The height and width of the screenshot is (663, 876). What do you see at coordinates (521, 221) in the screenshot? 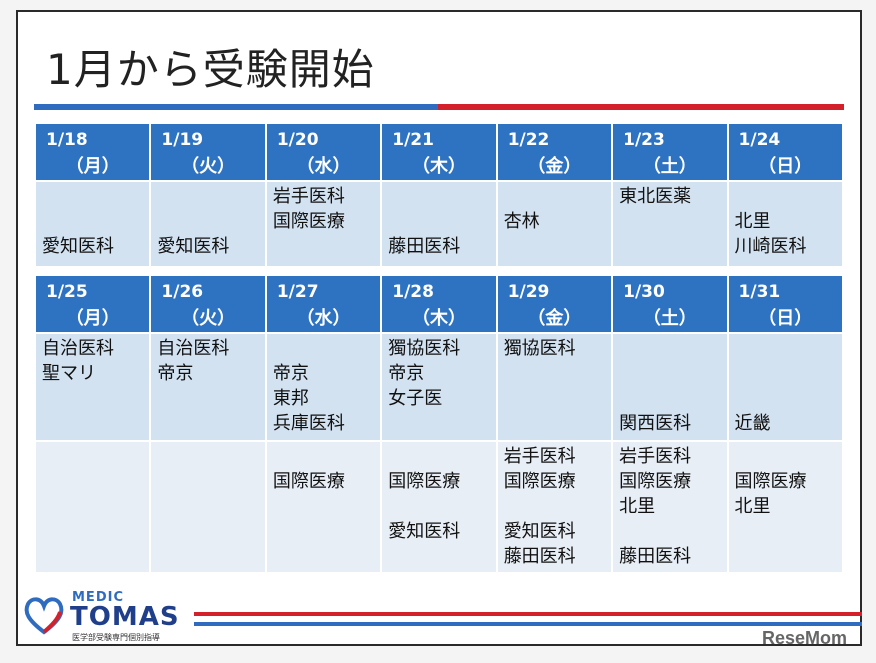
I see `exam-name: 杏林` at bounding box center [521, 221].